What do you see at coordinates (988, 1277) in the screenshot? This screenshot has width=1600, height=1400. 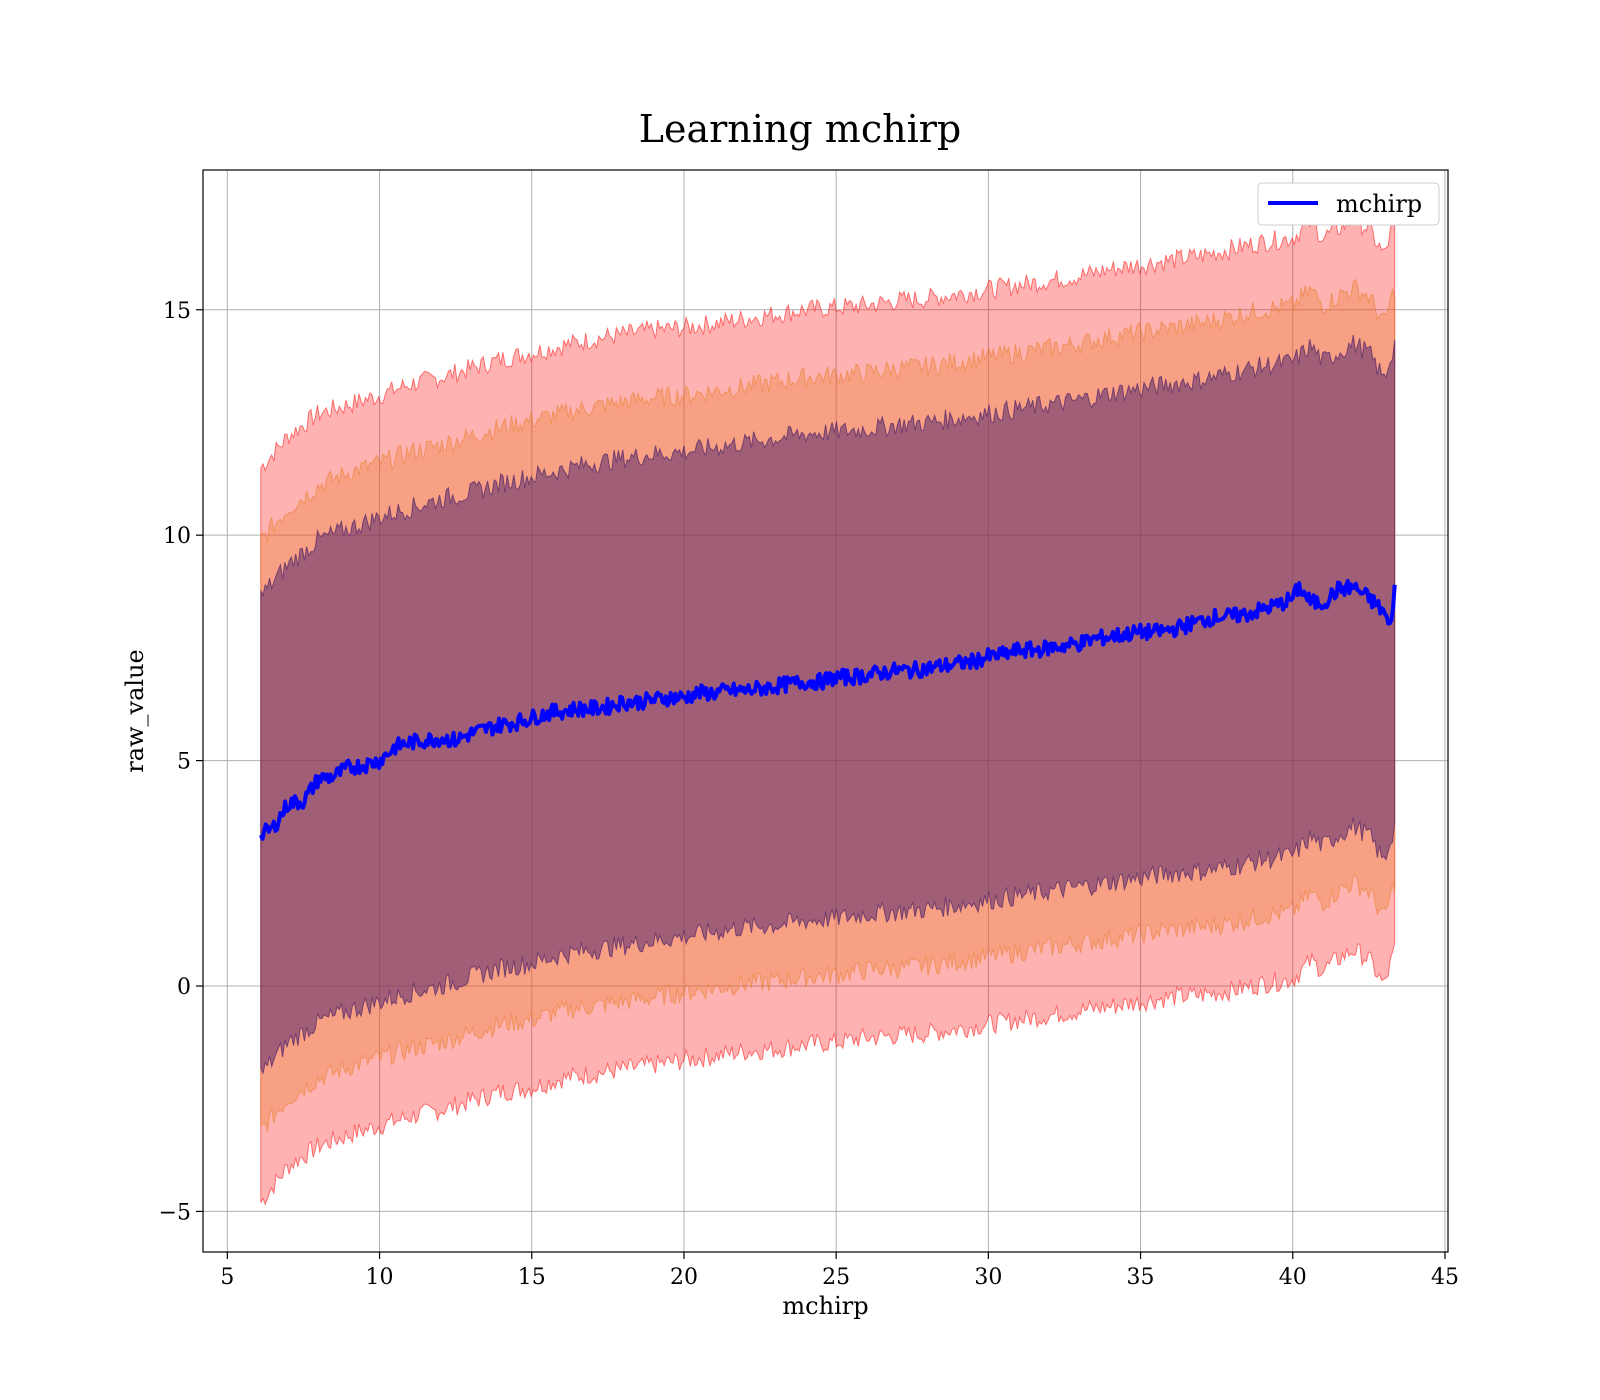 I see `x-tick-label: 30` at bounding box center [988, 1277].